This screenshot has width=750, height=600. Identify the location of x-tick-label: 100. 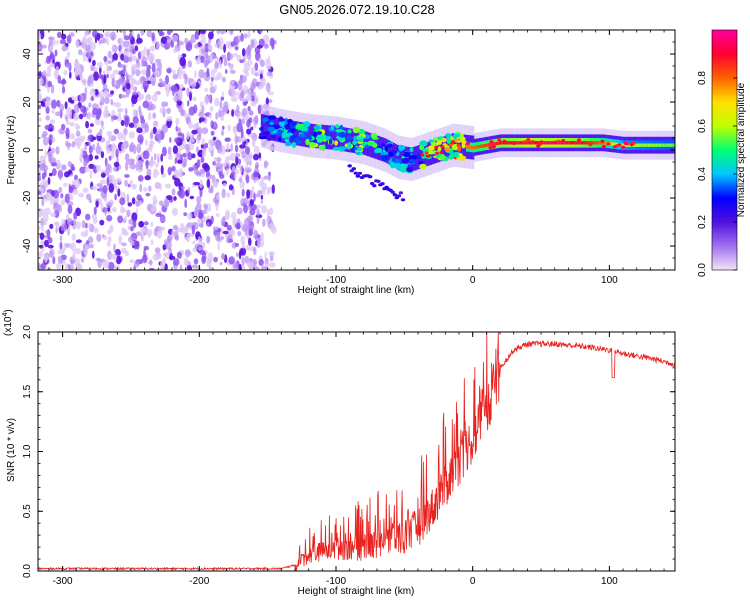
(609, 581).